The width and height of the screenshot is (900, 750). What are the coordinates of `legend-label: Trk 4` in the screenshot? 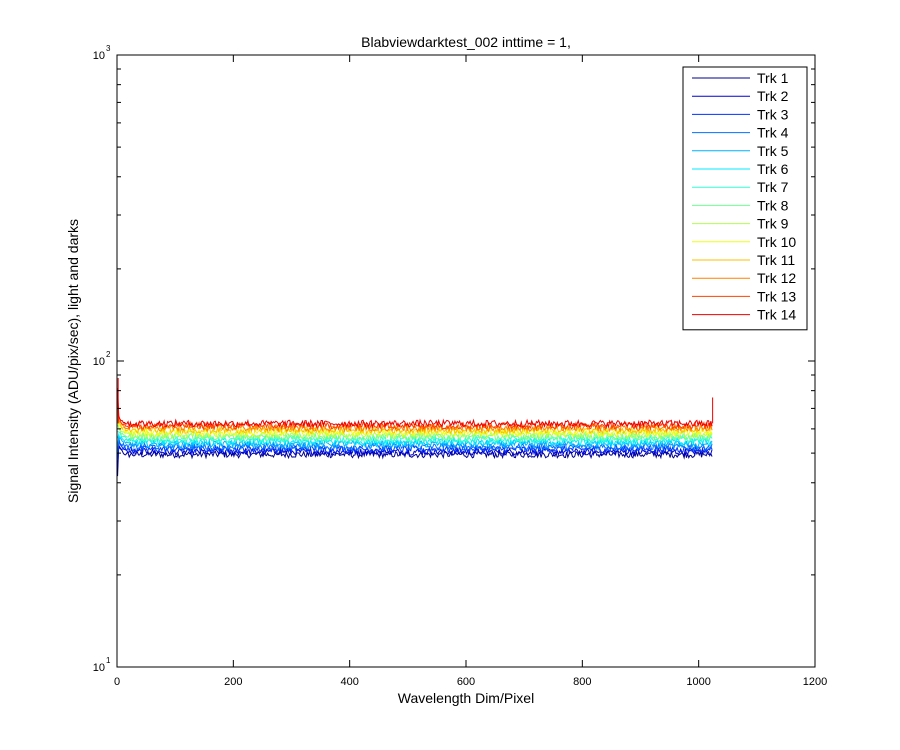 It's located at (773, 133).